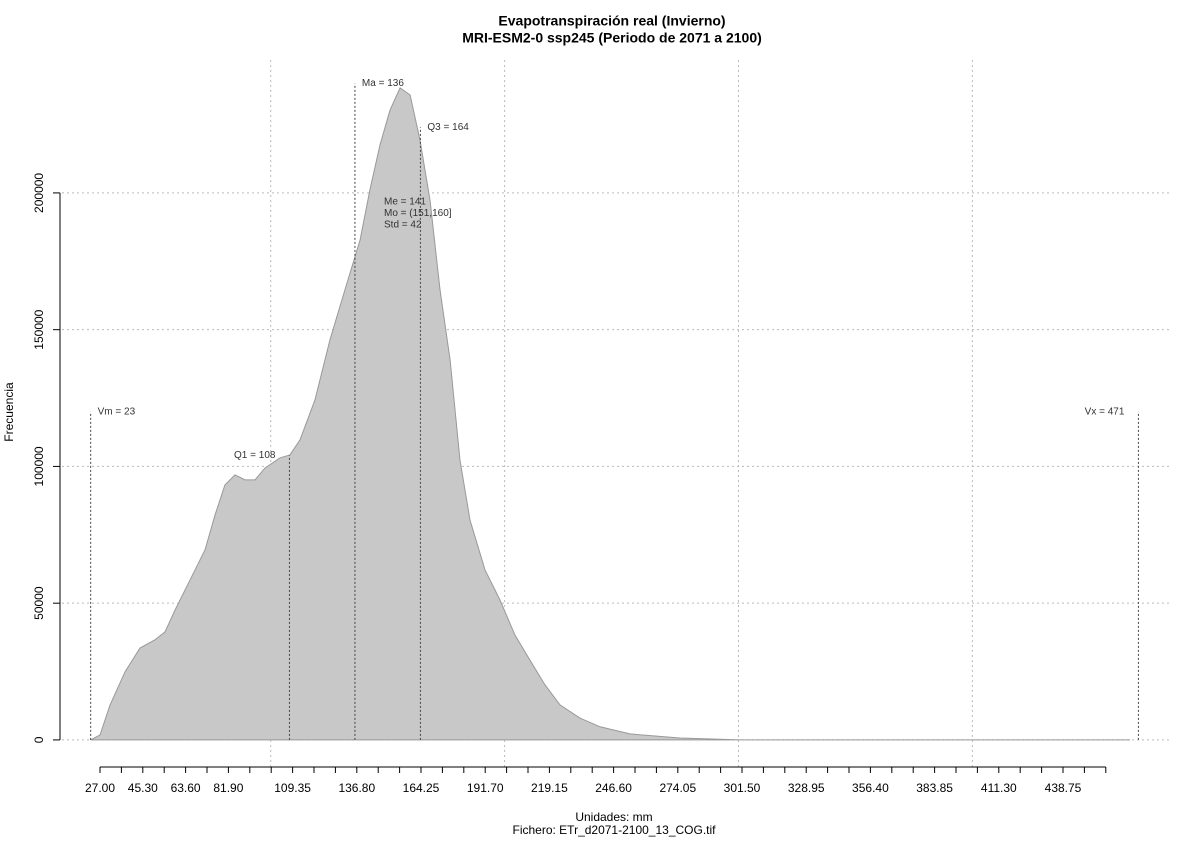 The image size is (1200, 845). Describe the element at coordinates (356, 788) in the screenshot. I see `x-tick-label: 136.80` at that location.